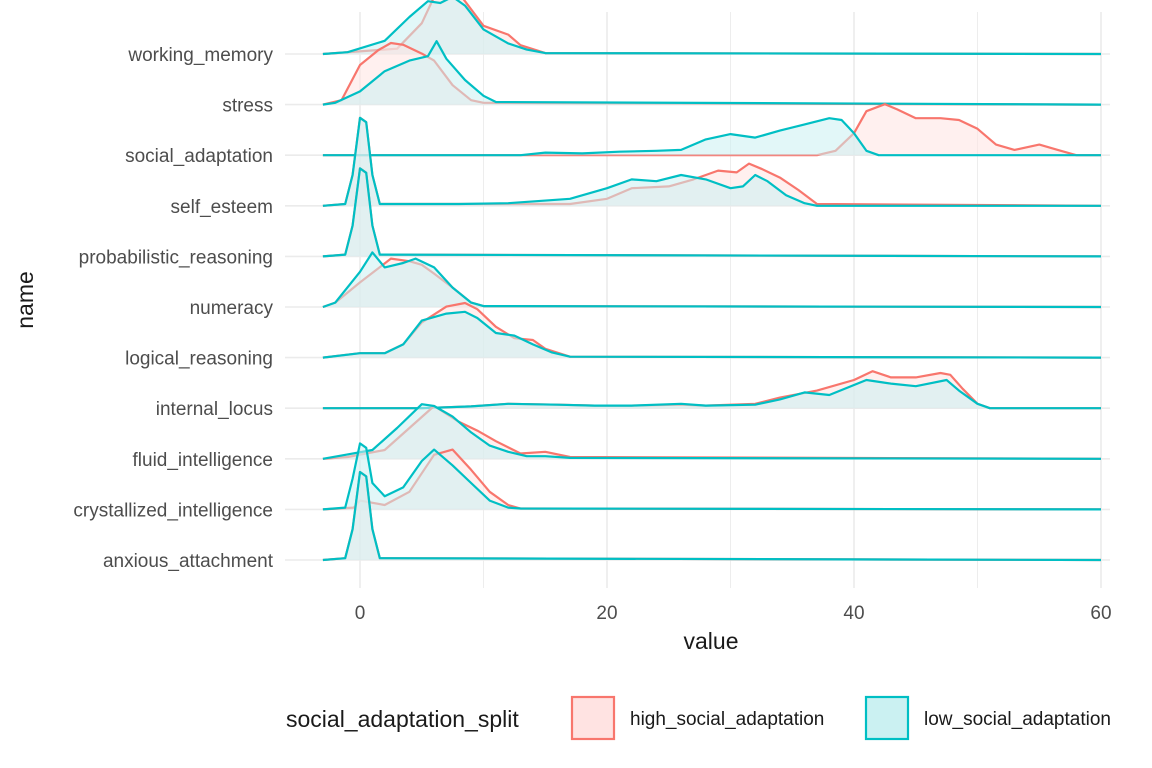  Describe the element at coordinates (1100, 613) in the screenshot. I see `x-tick-label: 60` at that location.